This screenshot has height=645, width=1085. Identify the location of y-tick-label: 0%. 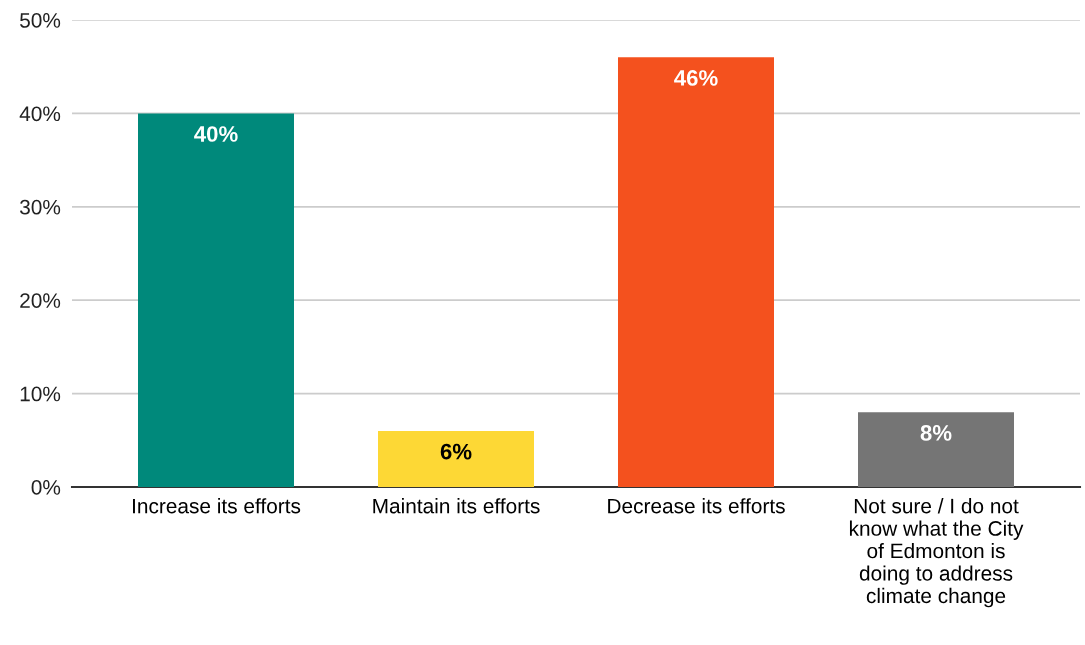
(46, 487).